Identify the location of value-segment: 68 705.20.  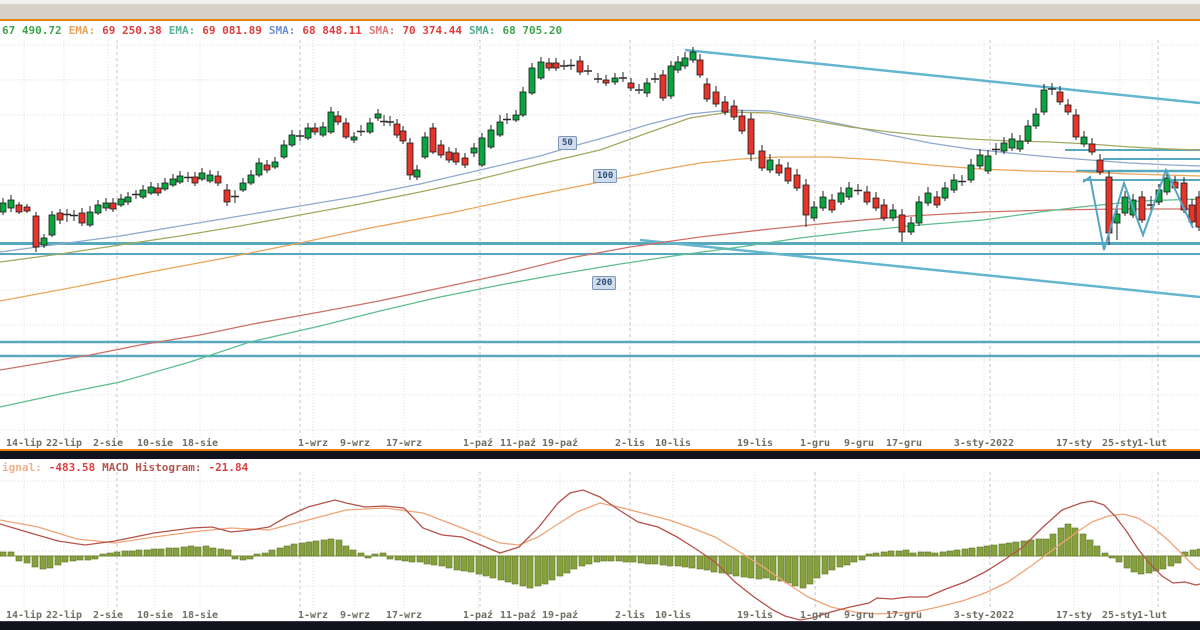
(532, 30).